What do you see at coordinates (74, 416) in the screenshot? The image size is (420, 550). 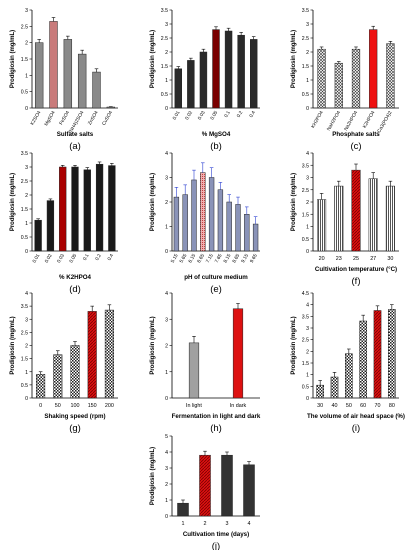 I see `x-axis-label: Shaking speed (rpm)` at bounding box center [74, 416].